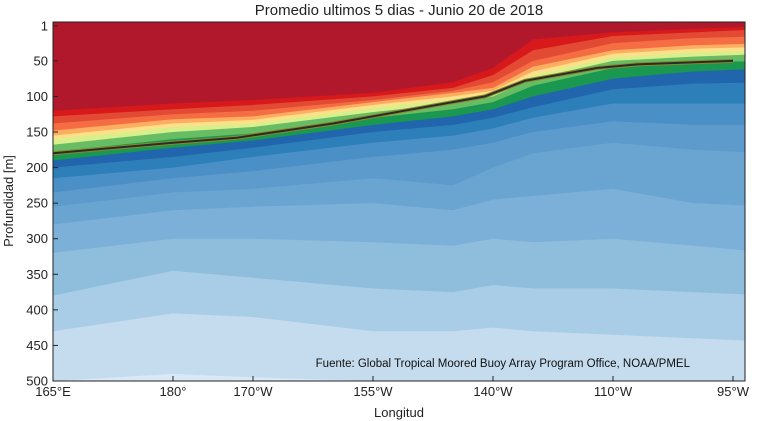 This screenshot has height=421, width=762. What do you see at coordinates (253, 391) in the screenshot?
I see `x-tick-label: 170°W` at bounding box center [253, 391].